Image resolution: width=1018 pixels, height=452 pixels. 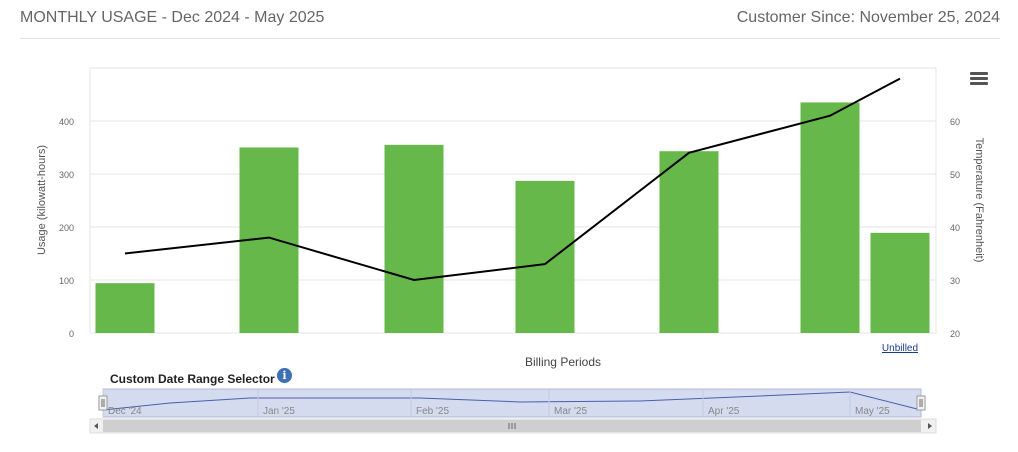 What do you see at coordinates (955, 175) in the screenshot?
I see `y2-tick-label: 50` at bounding box center [955, 175].